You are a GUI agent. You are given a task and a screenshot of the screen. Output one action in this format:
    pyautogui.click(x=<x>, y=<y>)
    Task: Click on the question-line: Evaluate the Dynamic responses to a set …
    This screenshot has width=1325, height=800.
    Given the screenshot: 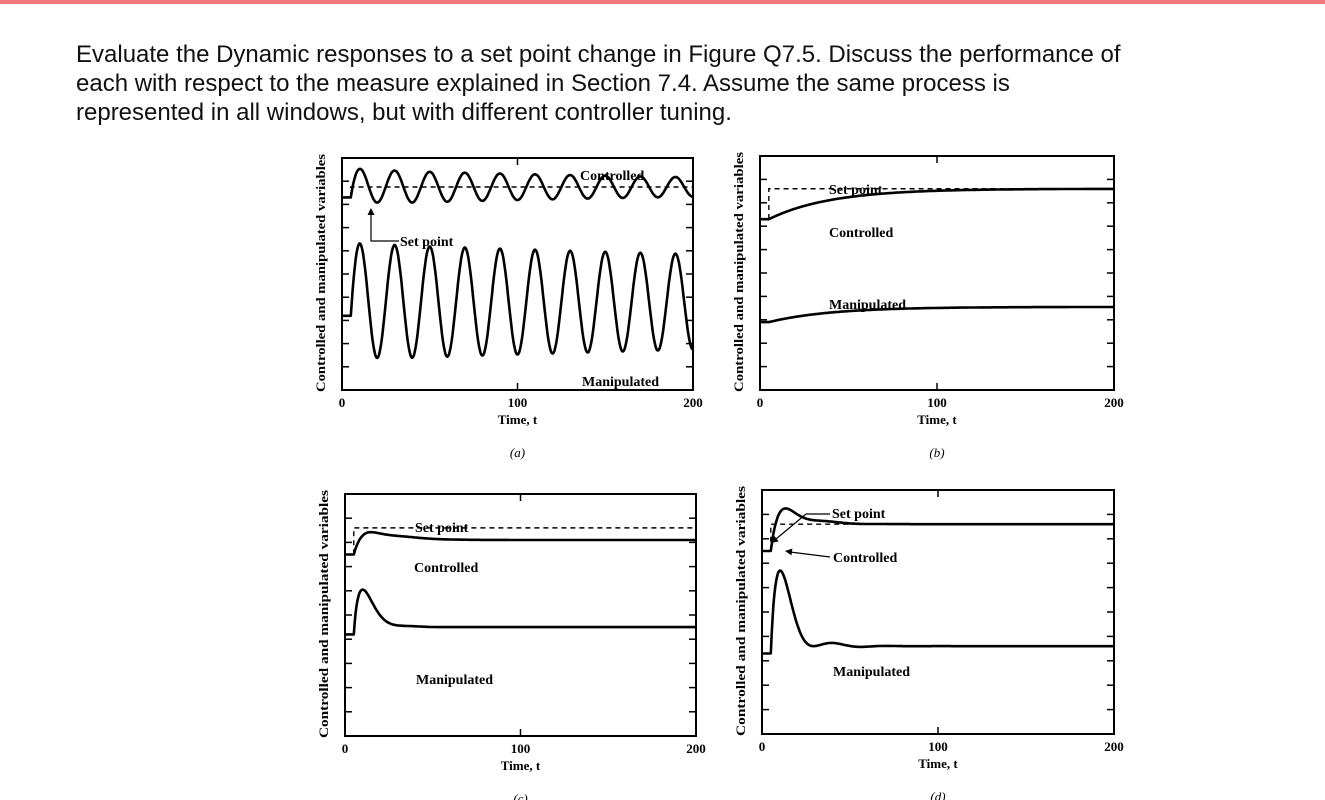 What is the action you would take?
    pyautogui.click(x=598, y=54)
    